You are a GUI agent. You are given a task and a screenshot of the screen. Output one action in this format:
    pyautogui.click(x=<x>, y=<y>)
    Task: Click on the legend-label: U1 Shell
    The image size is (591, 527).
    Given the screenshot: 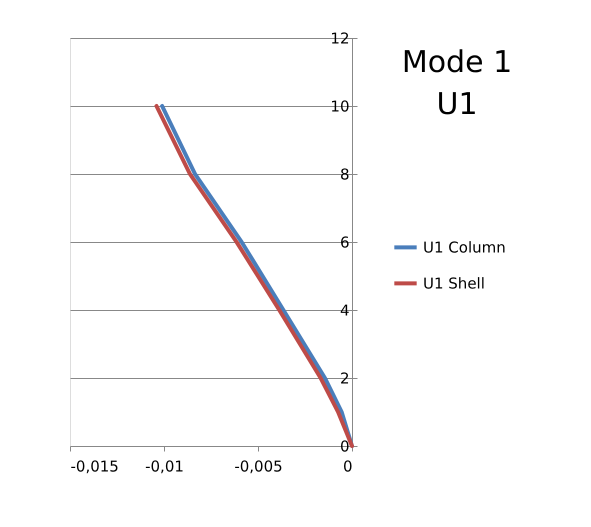 What is the action you would take?
    pyautogui.click(x=454, y=283)
    